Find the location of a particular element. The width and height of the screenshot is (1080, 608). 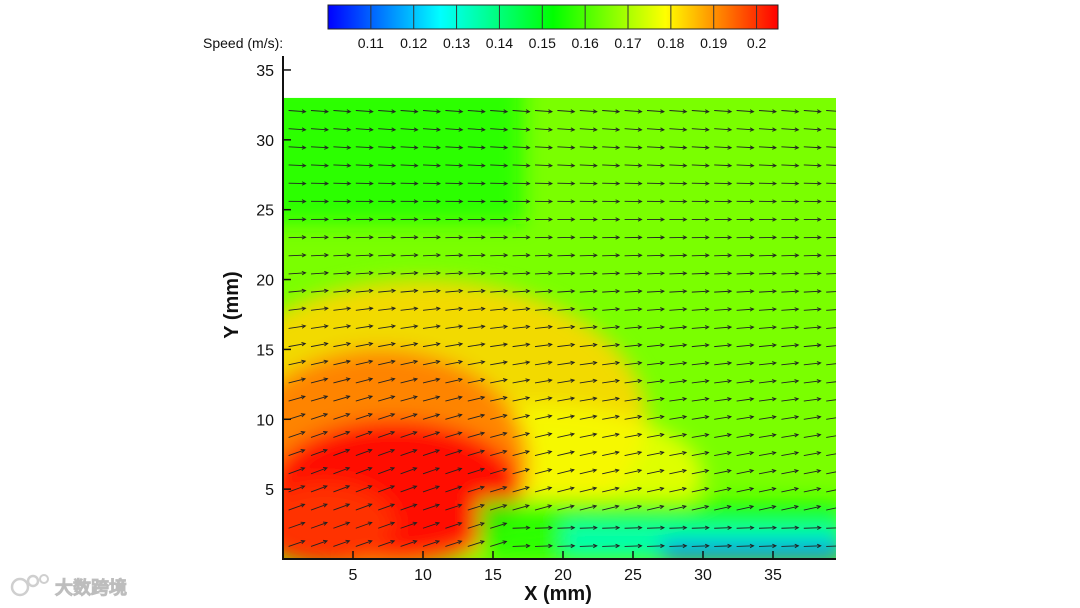

field-mask-top is located at coordinates (560, 97).